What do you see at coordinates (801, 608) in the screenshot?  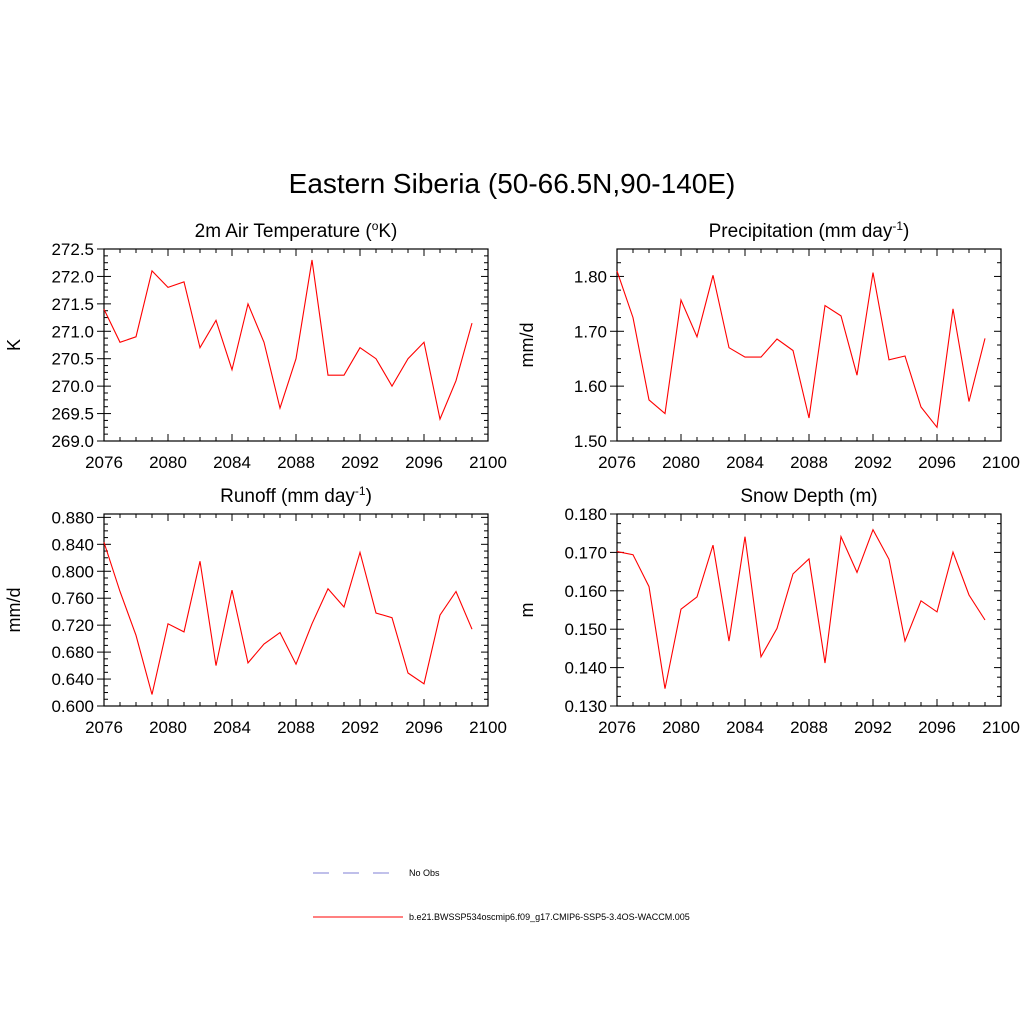 I see `snow-depth-series-line` at bounding box center [801, 608].